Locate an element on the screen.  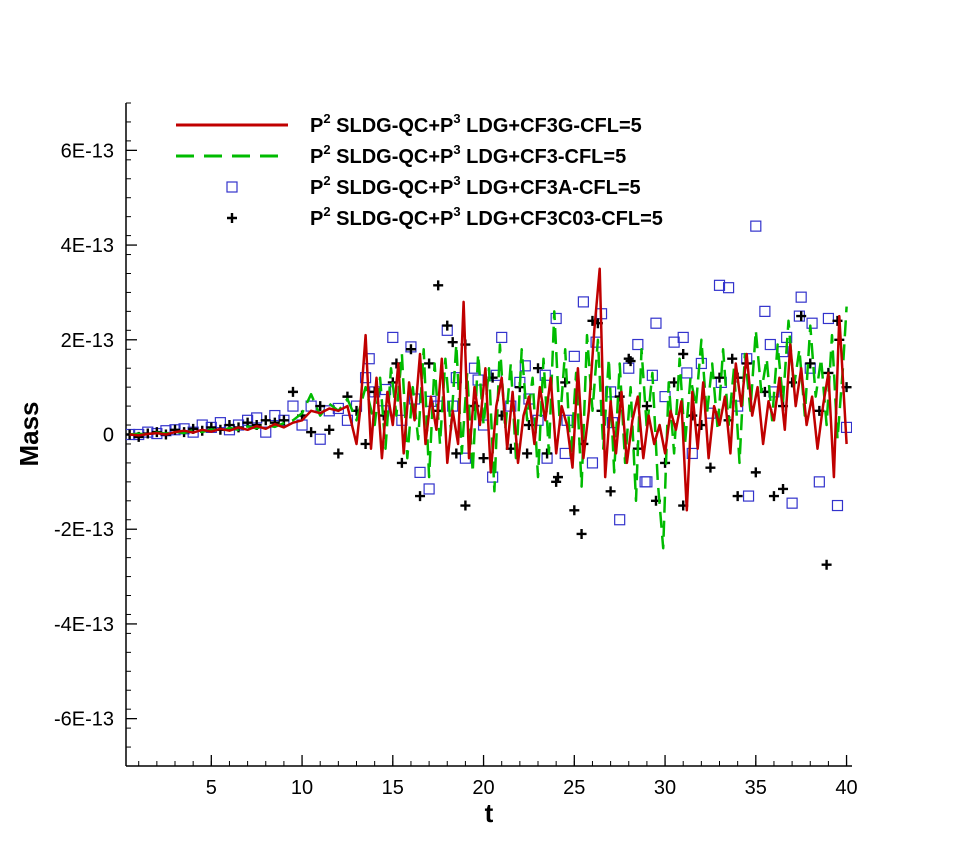
y-tick-label: 2E-13 is located at coordinates (87, 341).